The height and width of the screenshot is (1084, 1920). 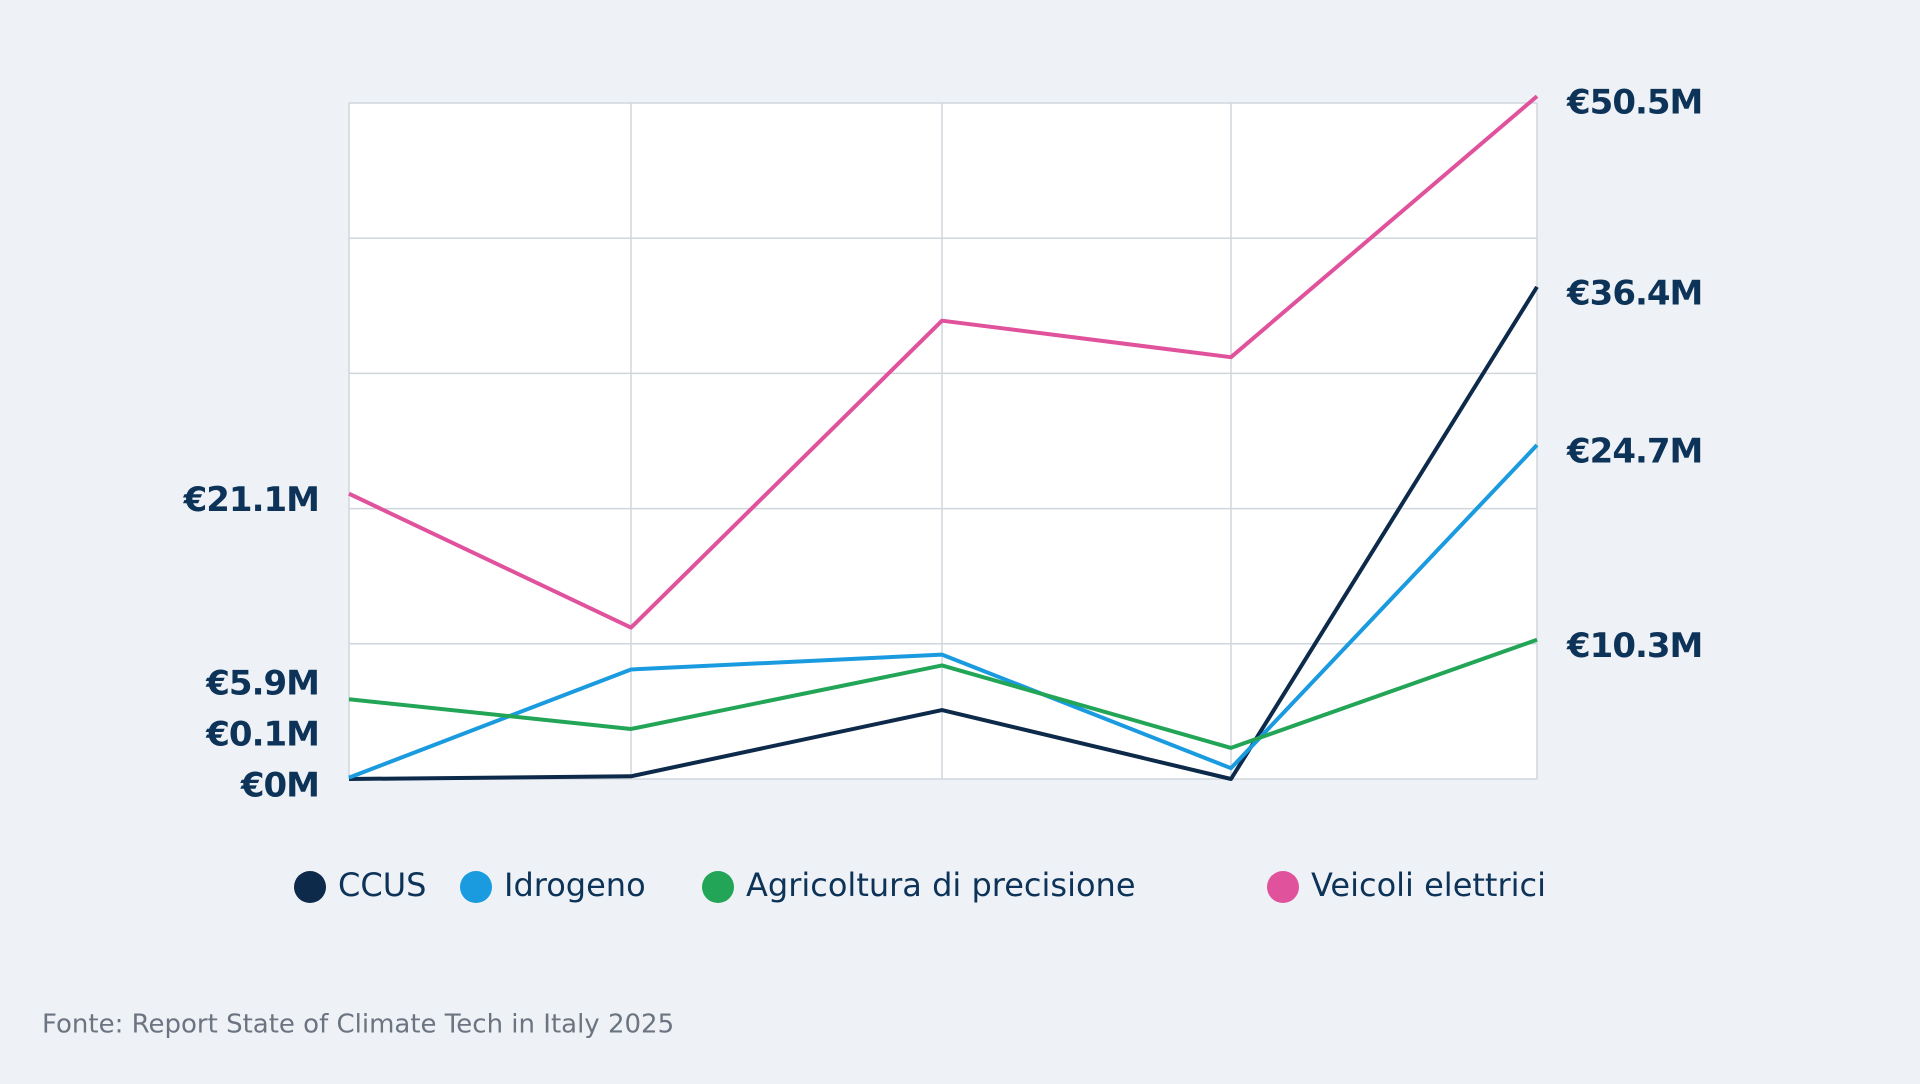 I want to click on value-label: €21.1M, so click(x=251, y=500).